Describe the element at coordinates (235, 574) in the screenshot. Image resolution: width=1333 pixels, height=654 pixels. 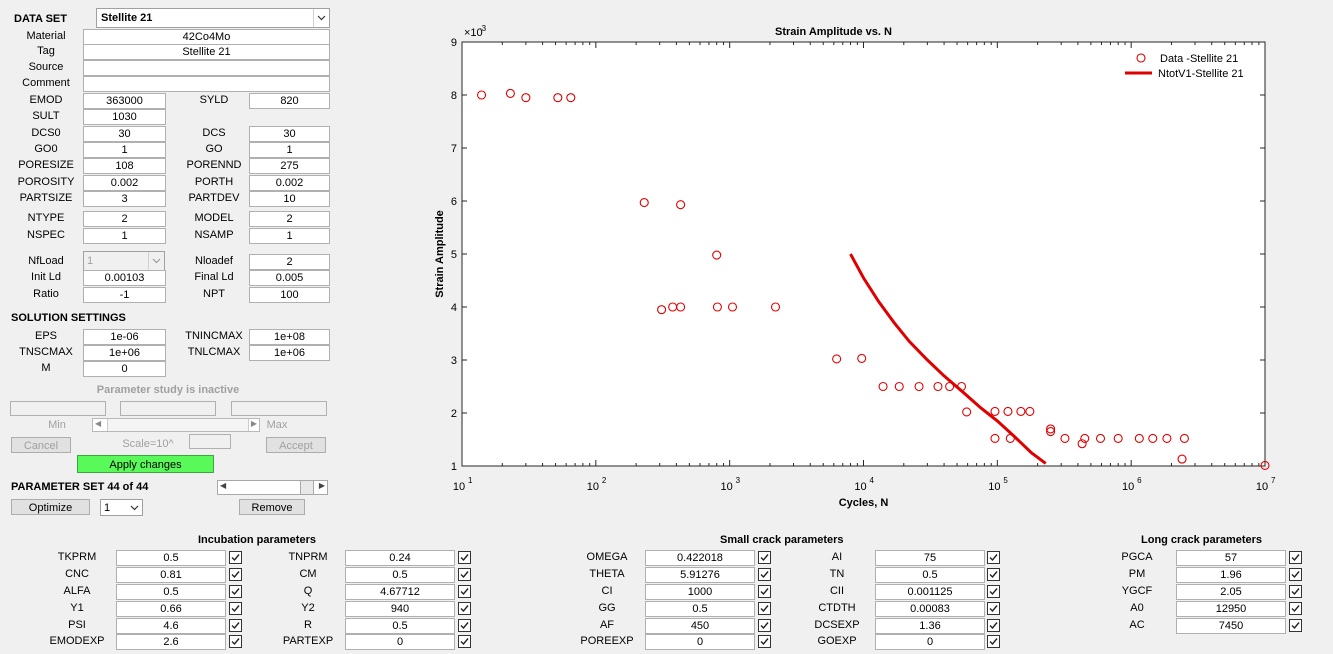
I see `cnc-checkbox` at that location.